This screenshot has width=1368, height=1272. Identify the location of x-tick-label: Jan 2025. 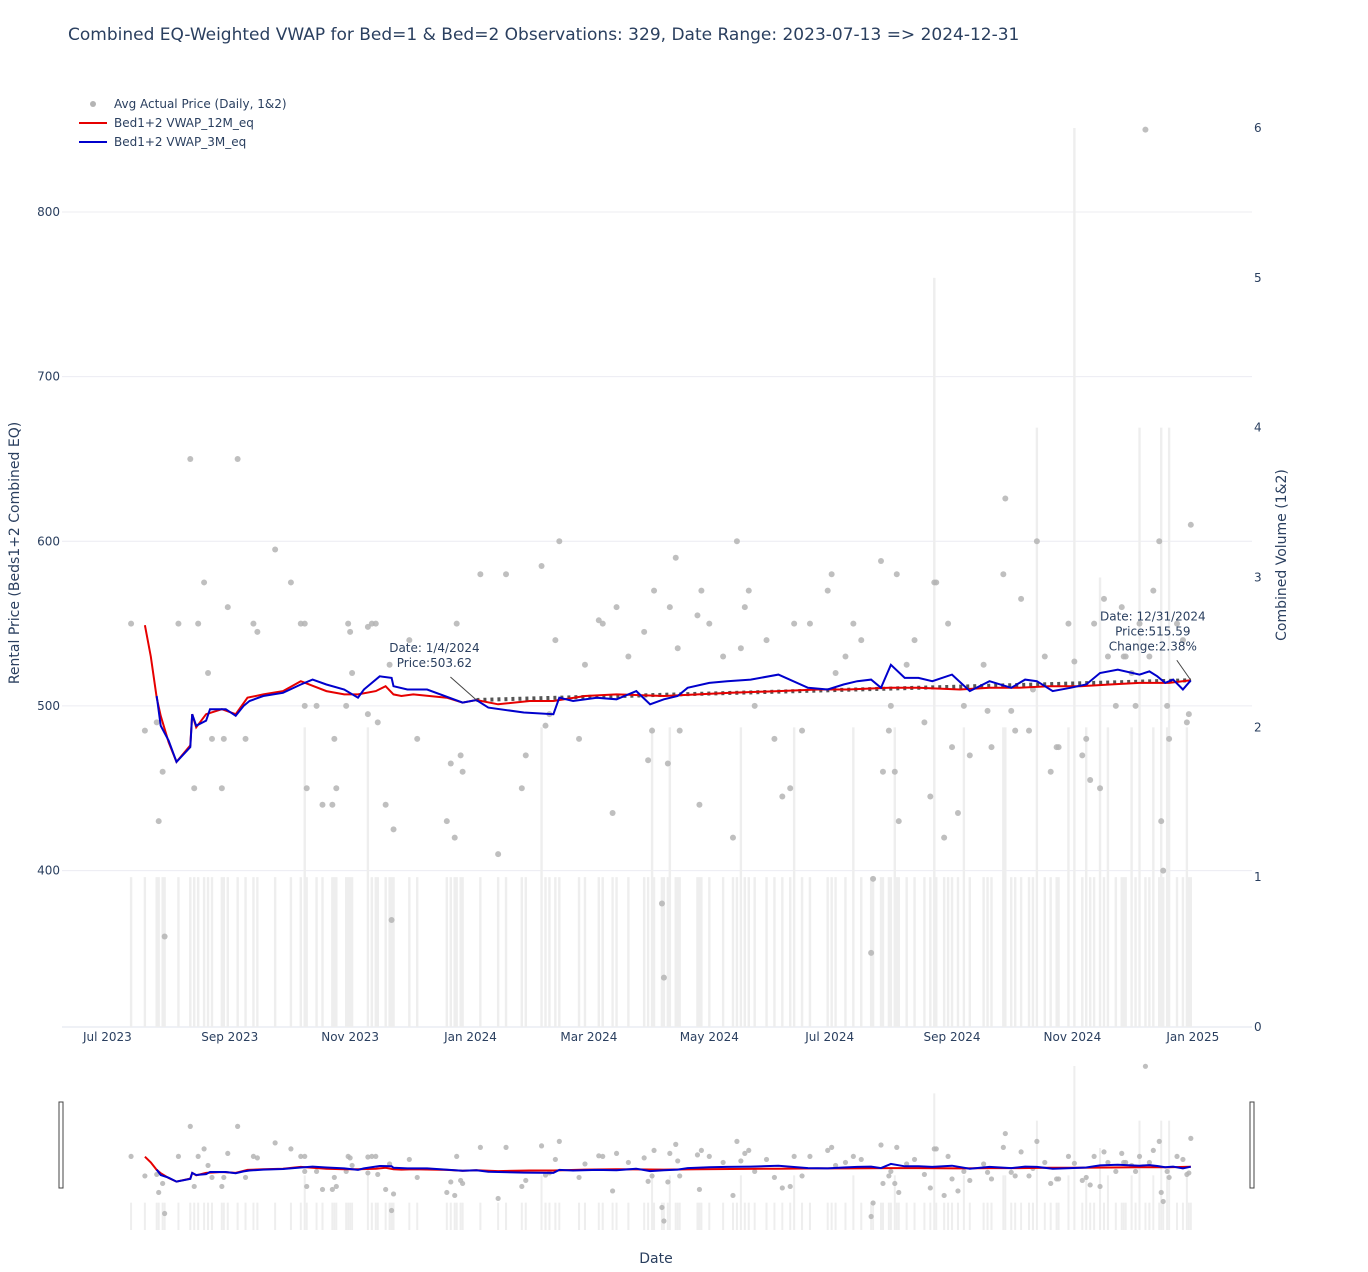
(1192, 1037).